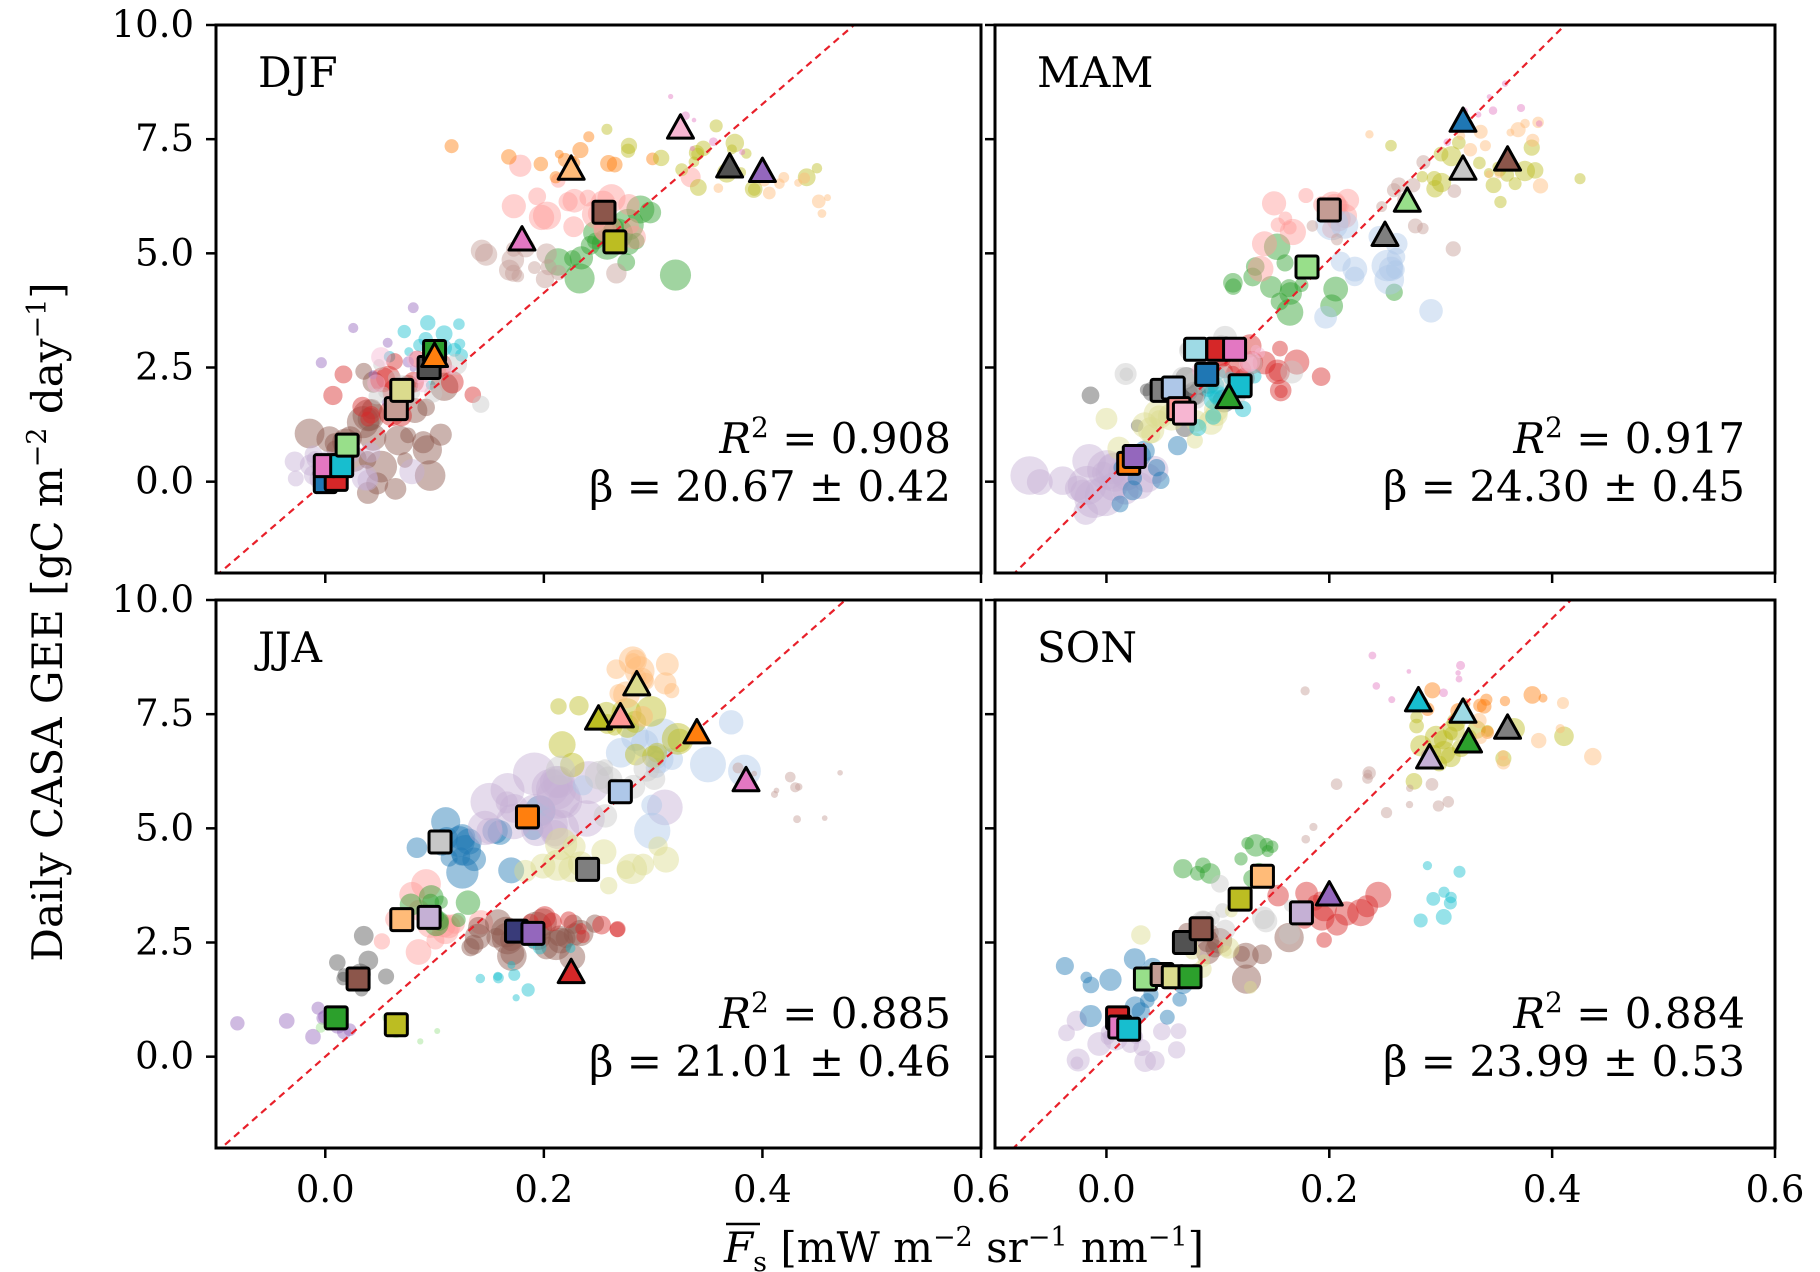 The width and height of the screenshot is (1820, 1272). What do you see at coordinates (164, 252) in the screenshot?
I see `y-tick-label: 5.0` at bounding box center [164, 252].